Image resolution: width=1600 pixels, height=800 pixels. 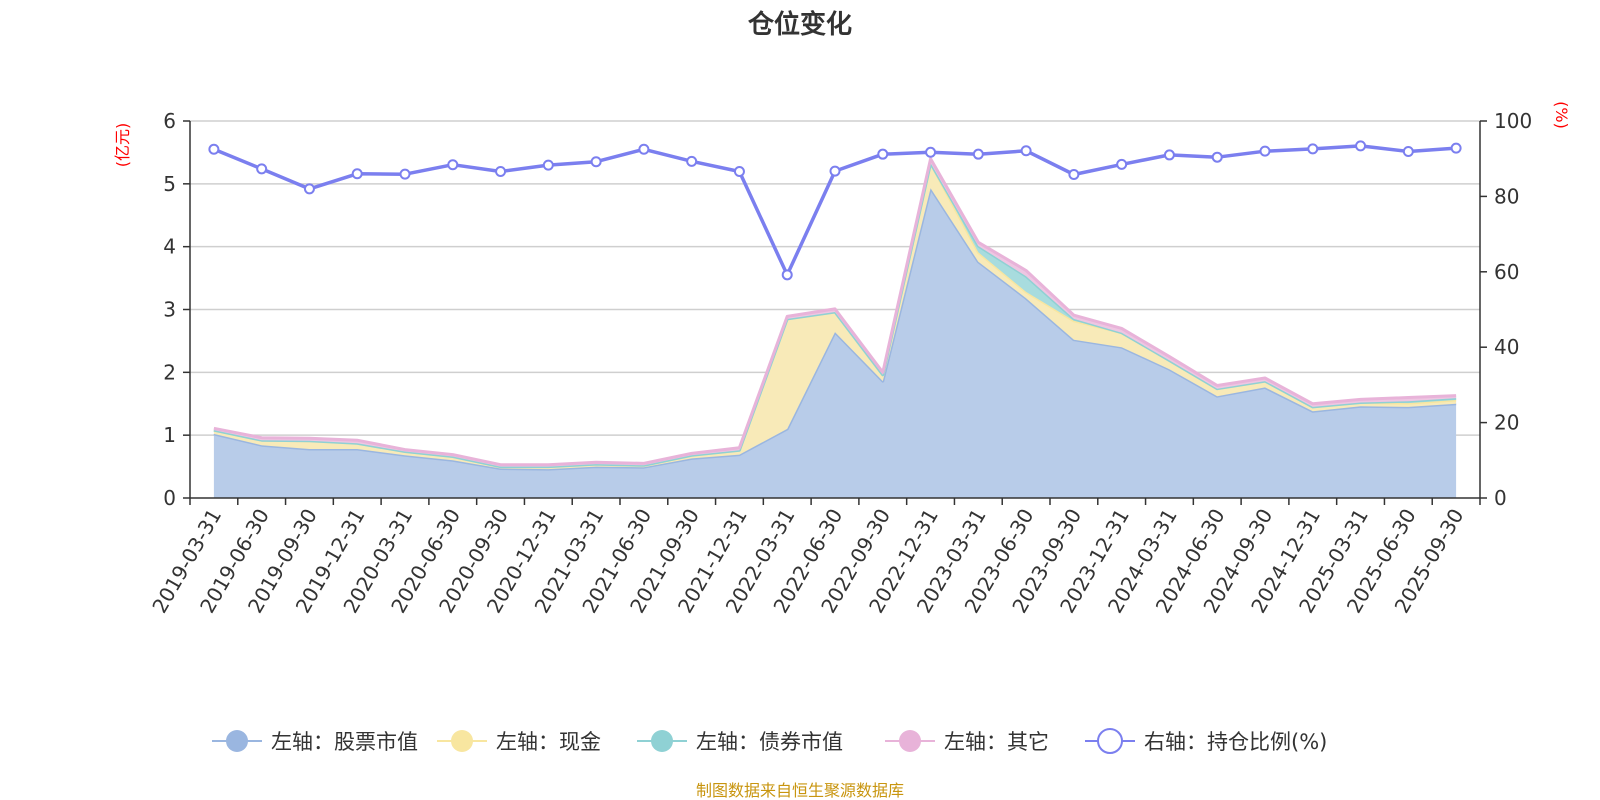 I want to click on legend-label: 左轴：股票市值, so click(x=344, y=742).